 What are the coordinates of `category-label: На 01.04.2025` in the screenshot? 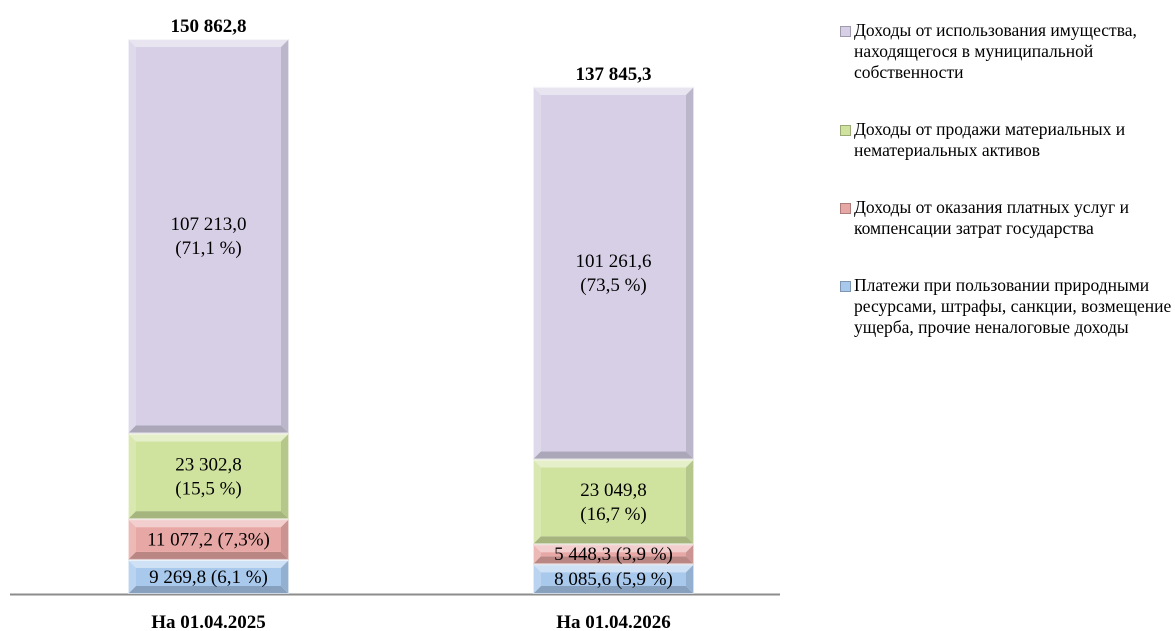 It's located at (208, 621).